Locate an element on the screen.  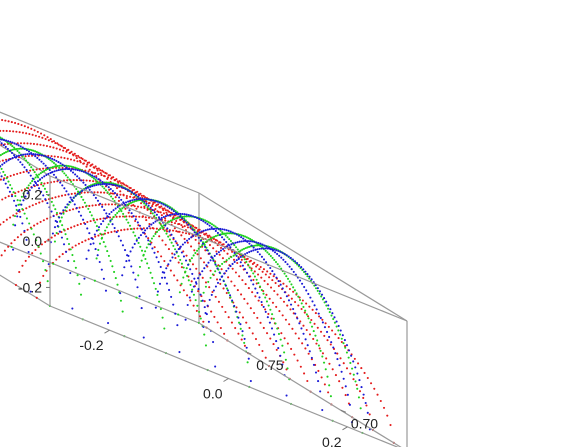
tick-mark is located at coordinates (343, 411).